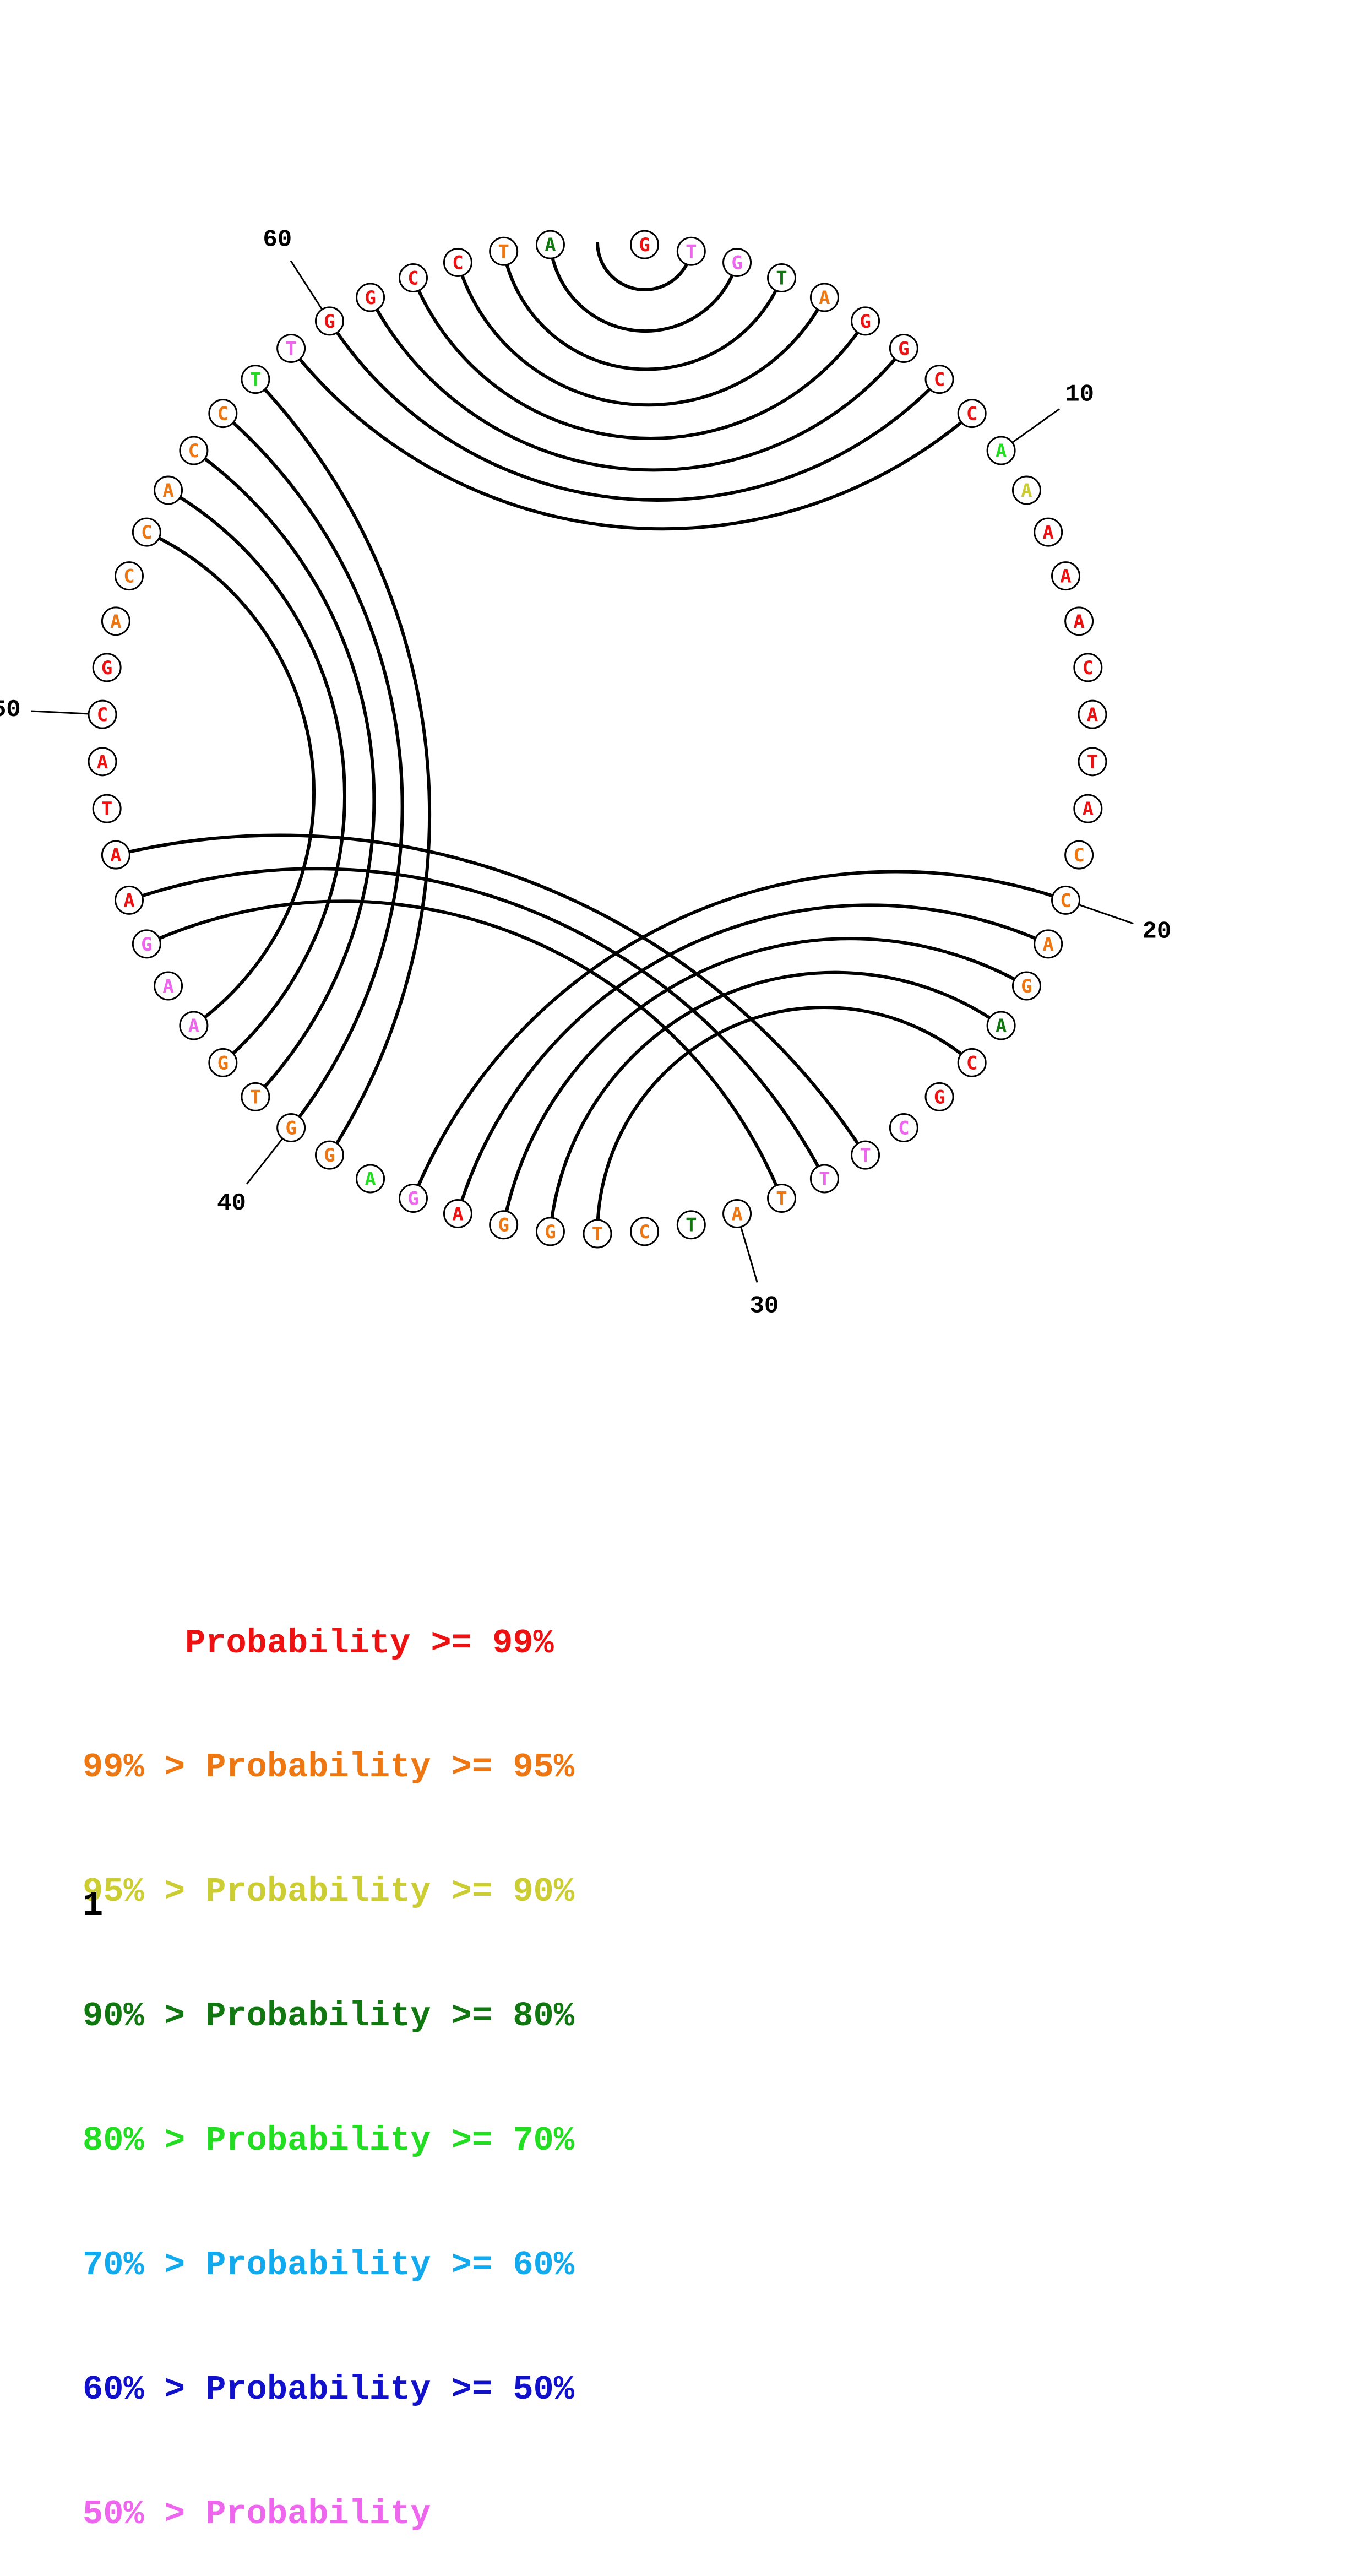 The image size is (1365, 2576). What do you see at coordinates (1079, 394) in the screenshot?
I see `index-label: 10` at bounding box center [1079, 394].